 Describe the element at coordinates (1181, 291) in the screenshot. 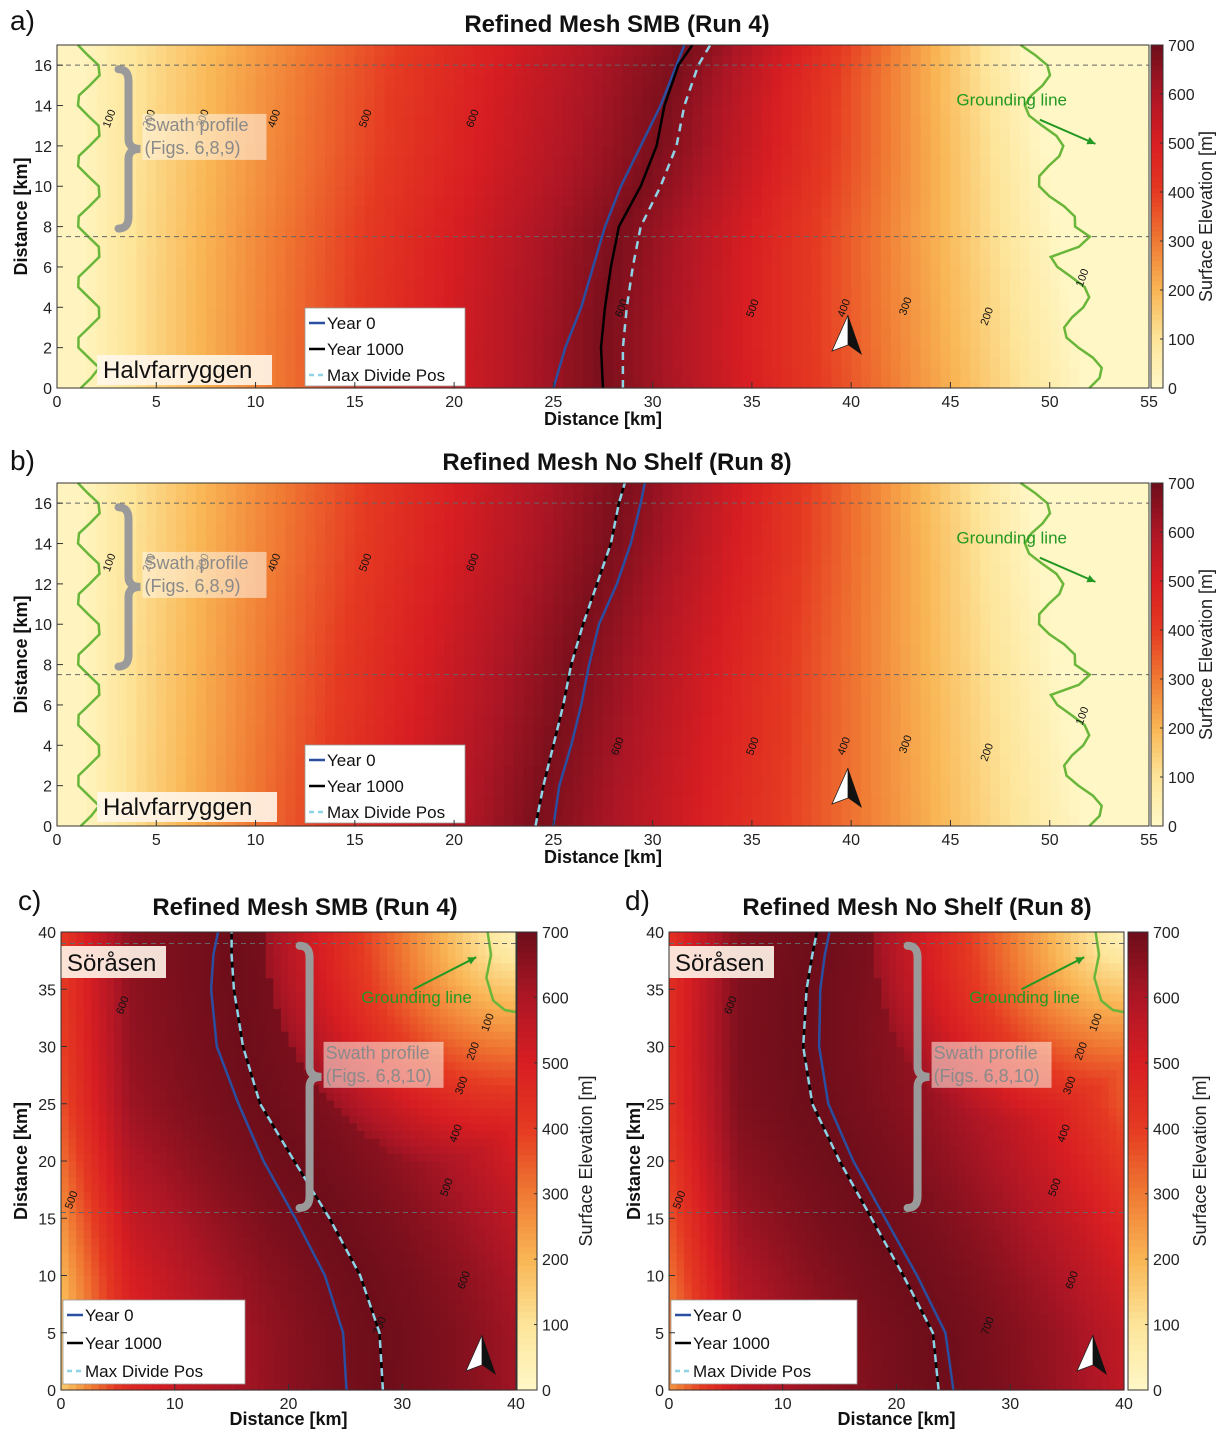

I see `colorbar-tick-label: 200` at that location.